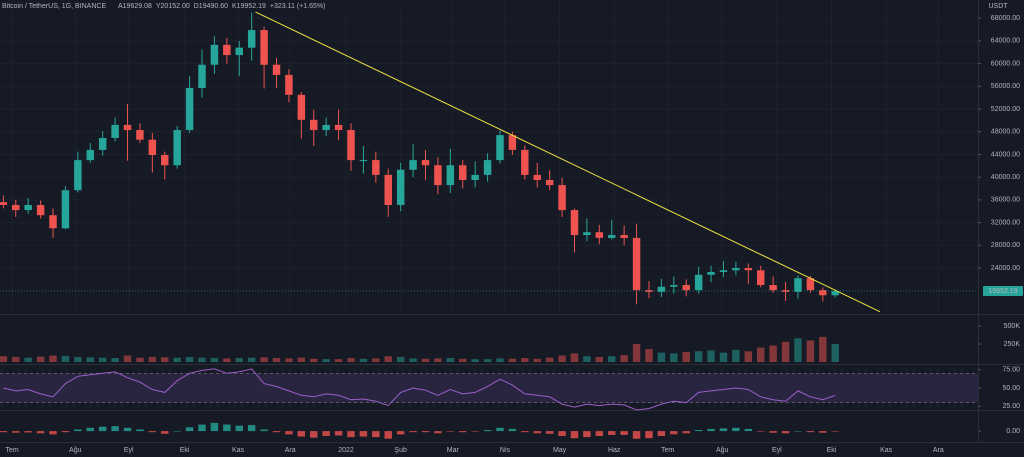  I want to click on last-price-label: 19952.19, so click(1002, 291).